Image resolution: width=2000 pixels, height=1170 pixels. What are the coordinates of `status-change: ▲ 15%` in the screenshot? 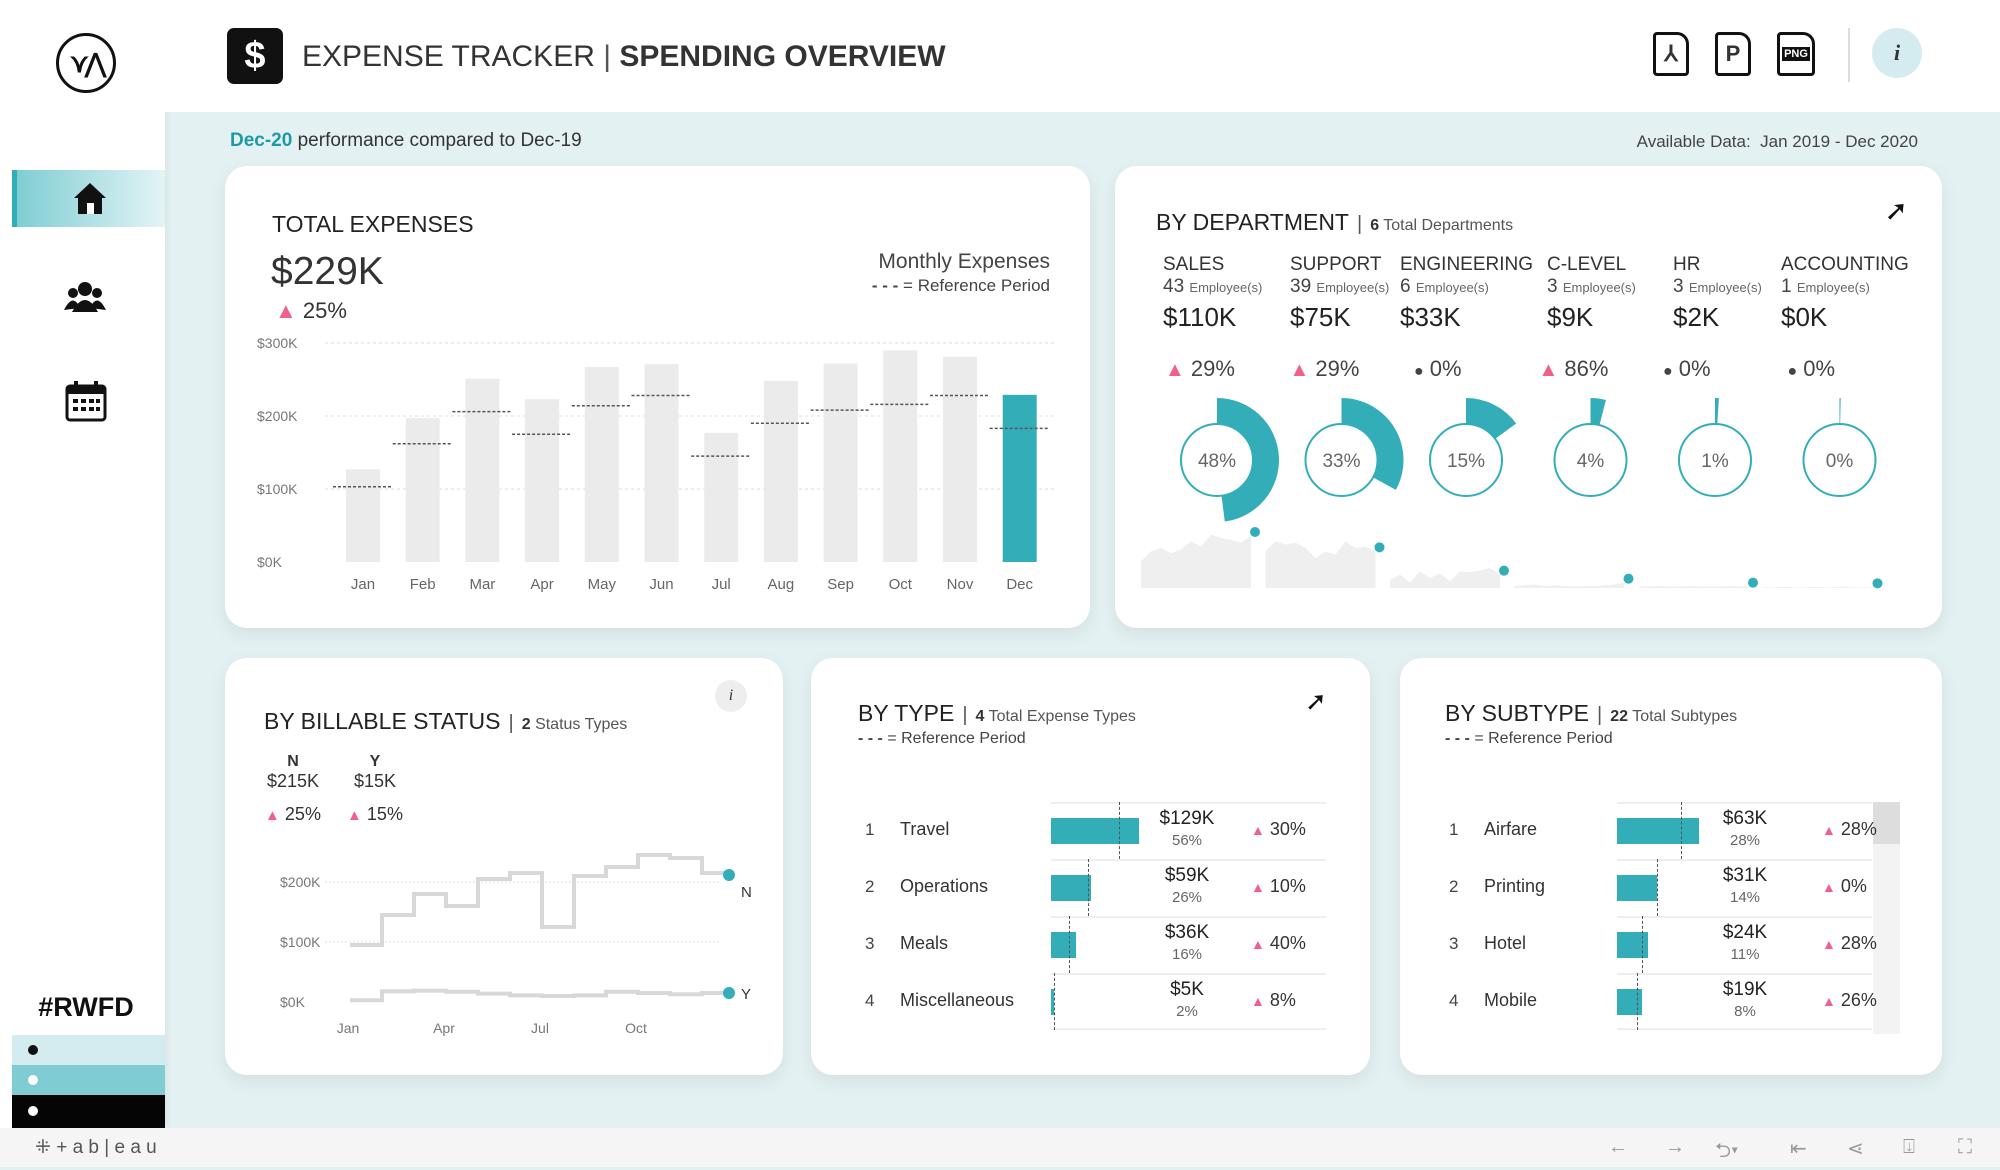 It's located at (375, 814).